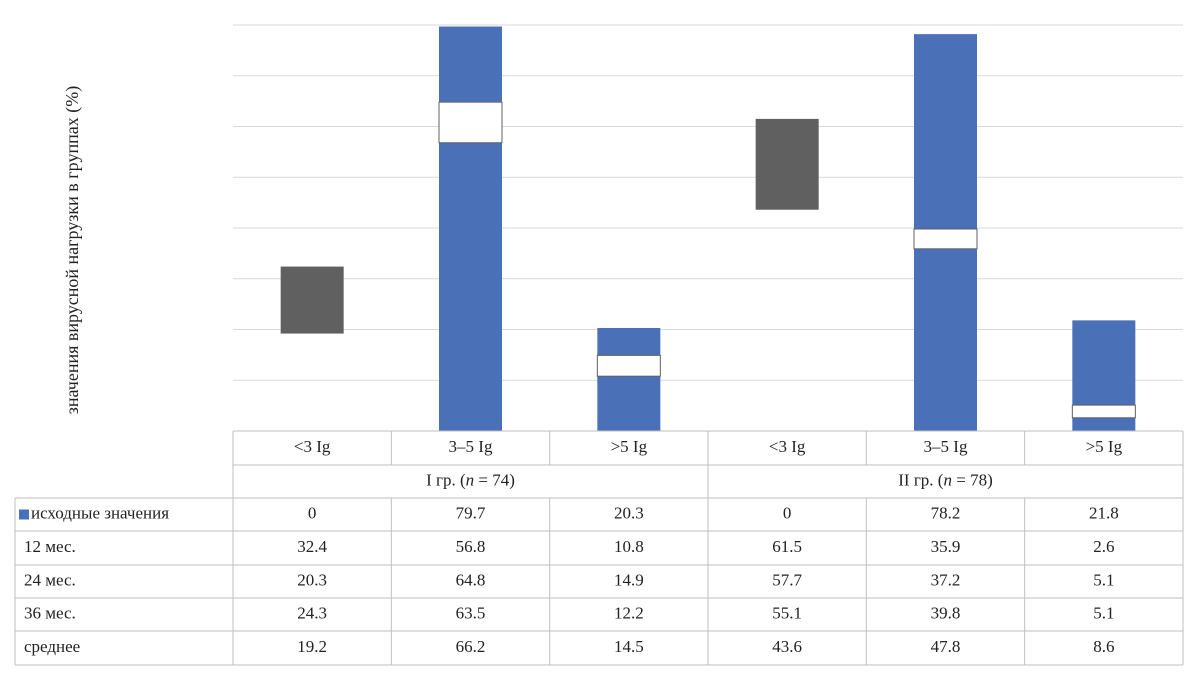  What do you see at coordinates (946, 646) in the screenshot?
I see `data-label: 47.8` at bounding box center [946, 646].